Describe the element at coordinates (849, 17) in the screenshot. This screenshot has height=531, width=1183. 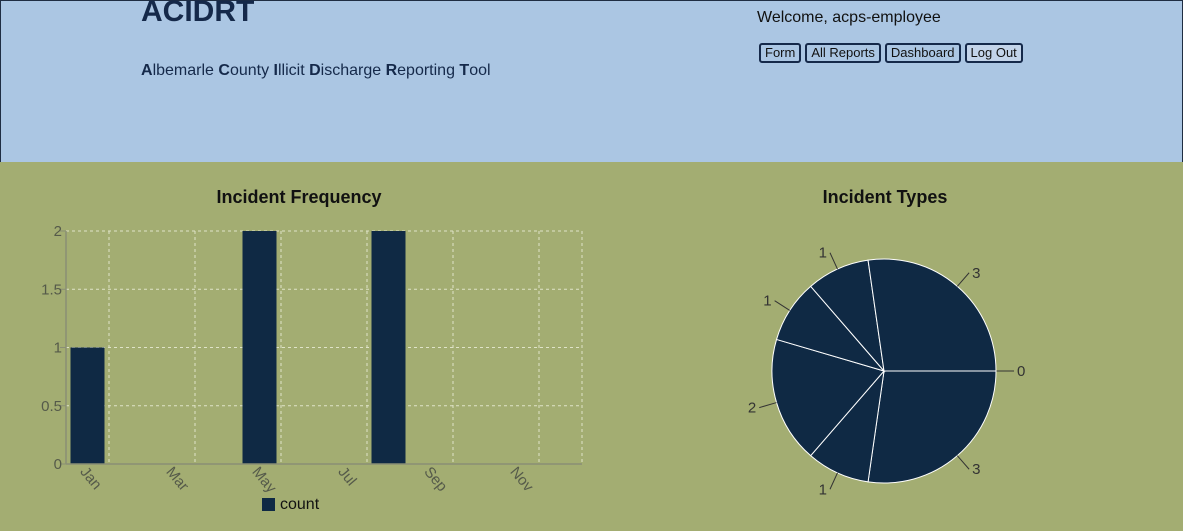
I see `welcome-text: Welcome, acps-employee` at that location.